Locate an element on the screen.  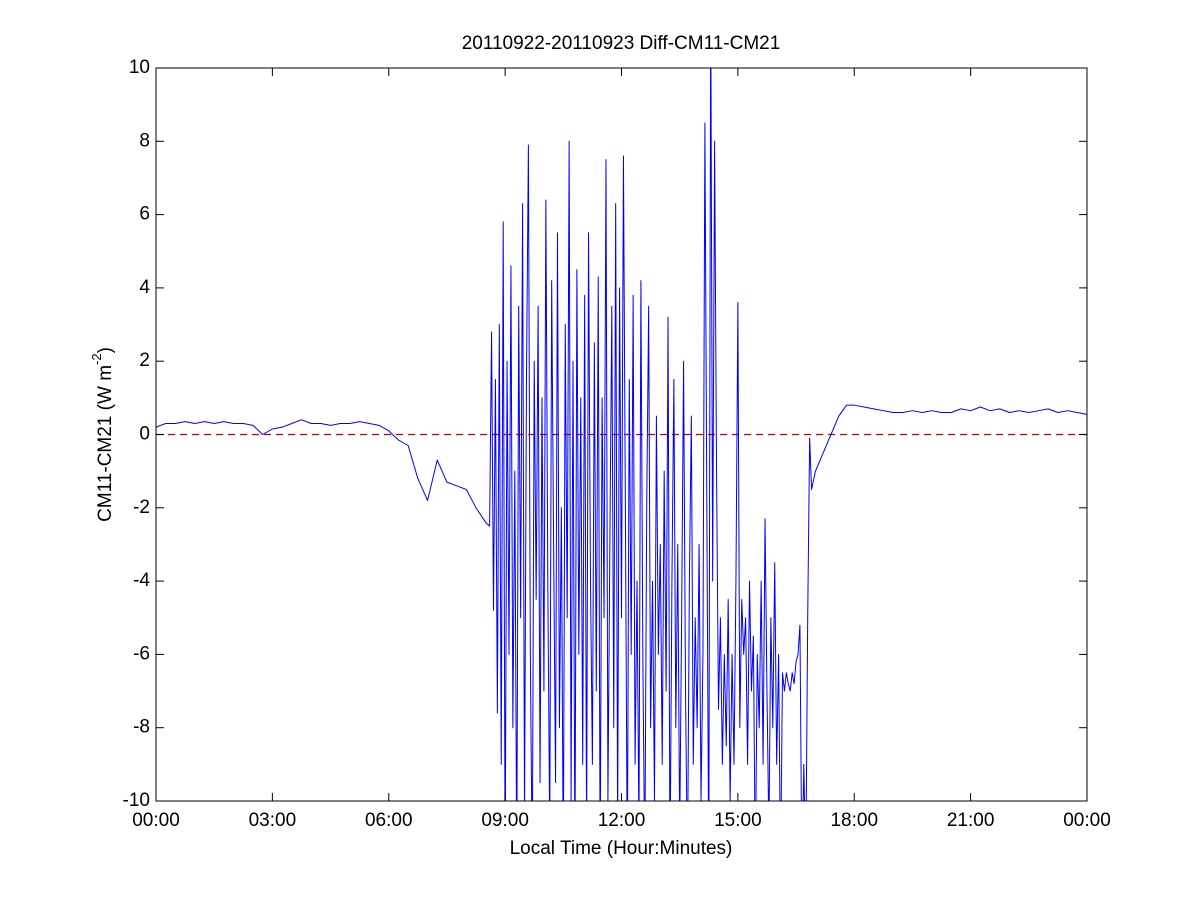
y-tick-label: -2 is located at coordinates (141, 507).